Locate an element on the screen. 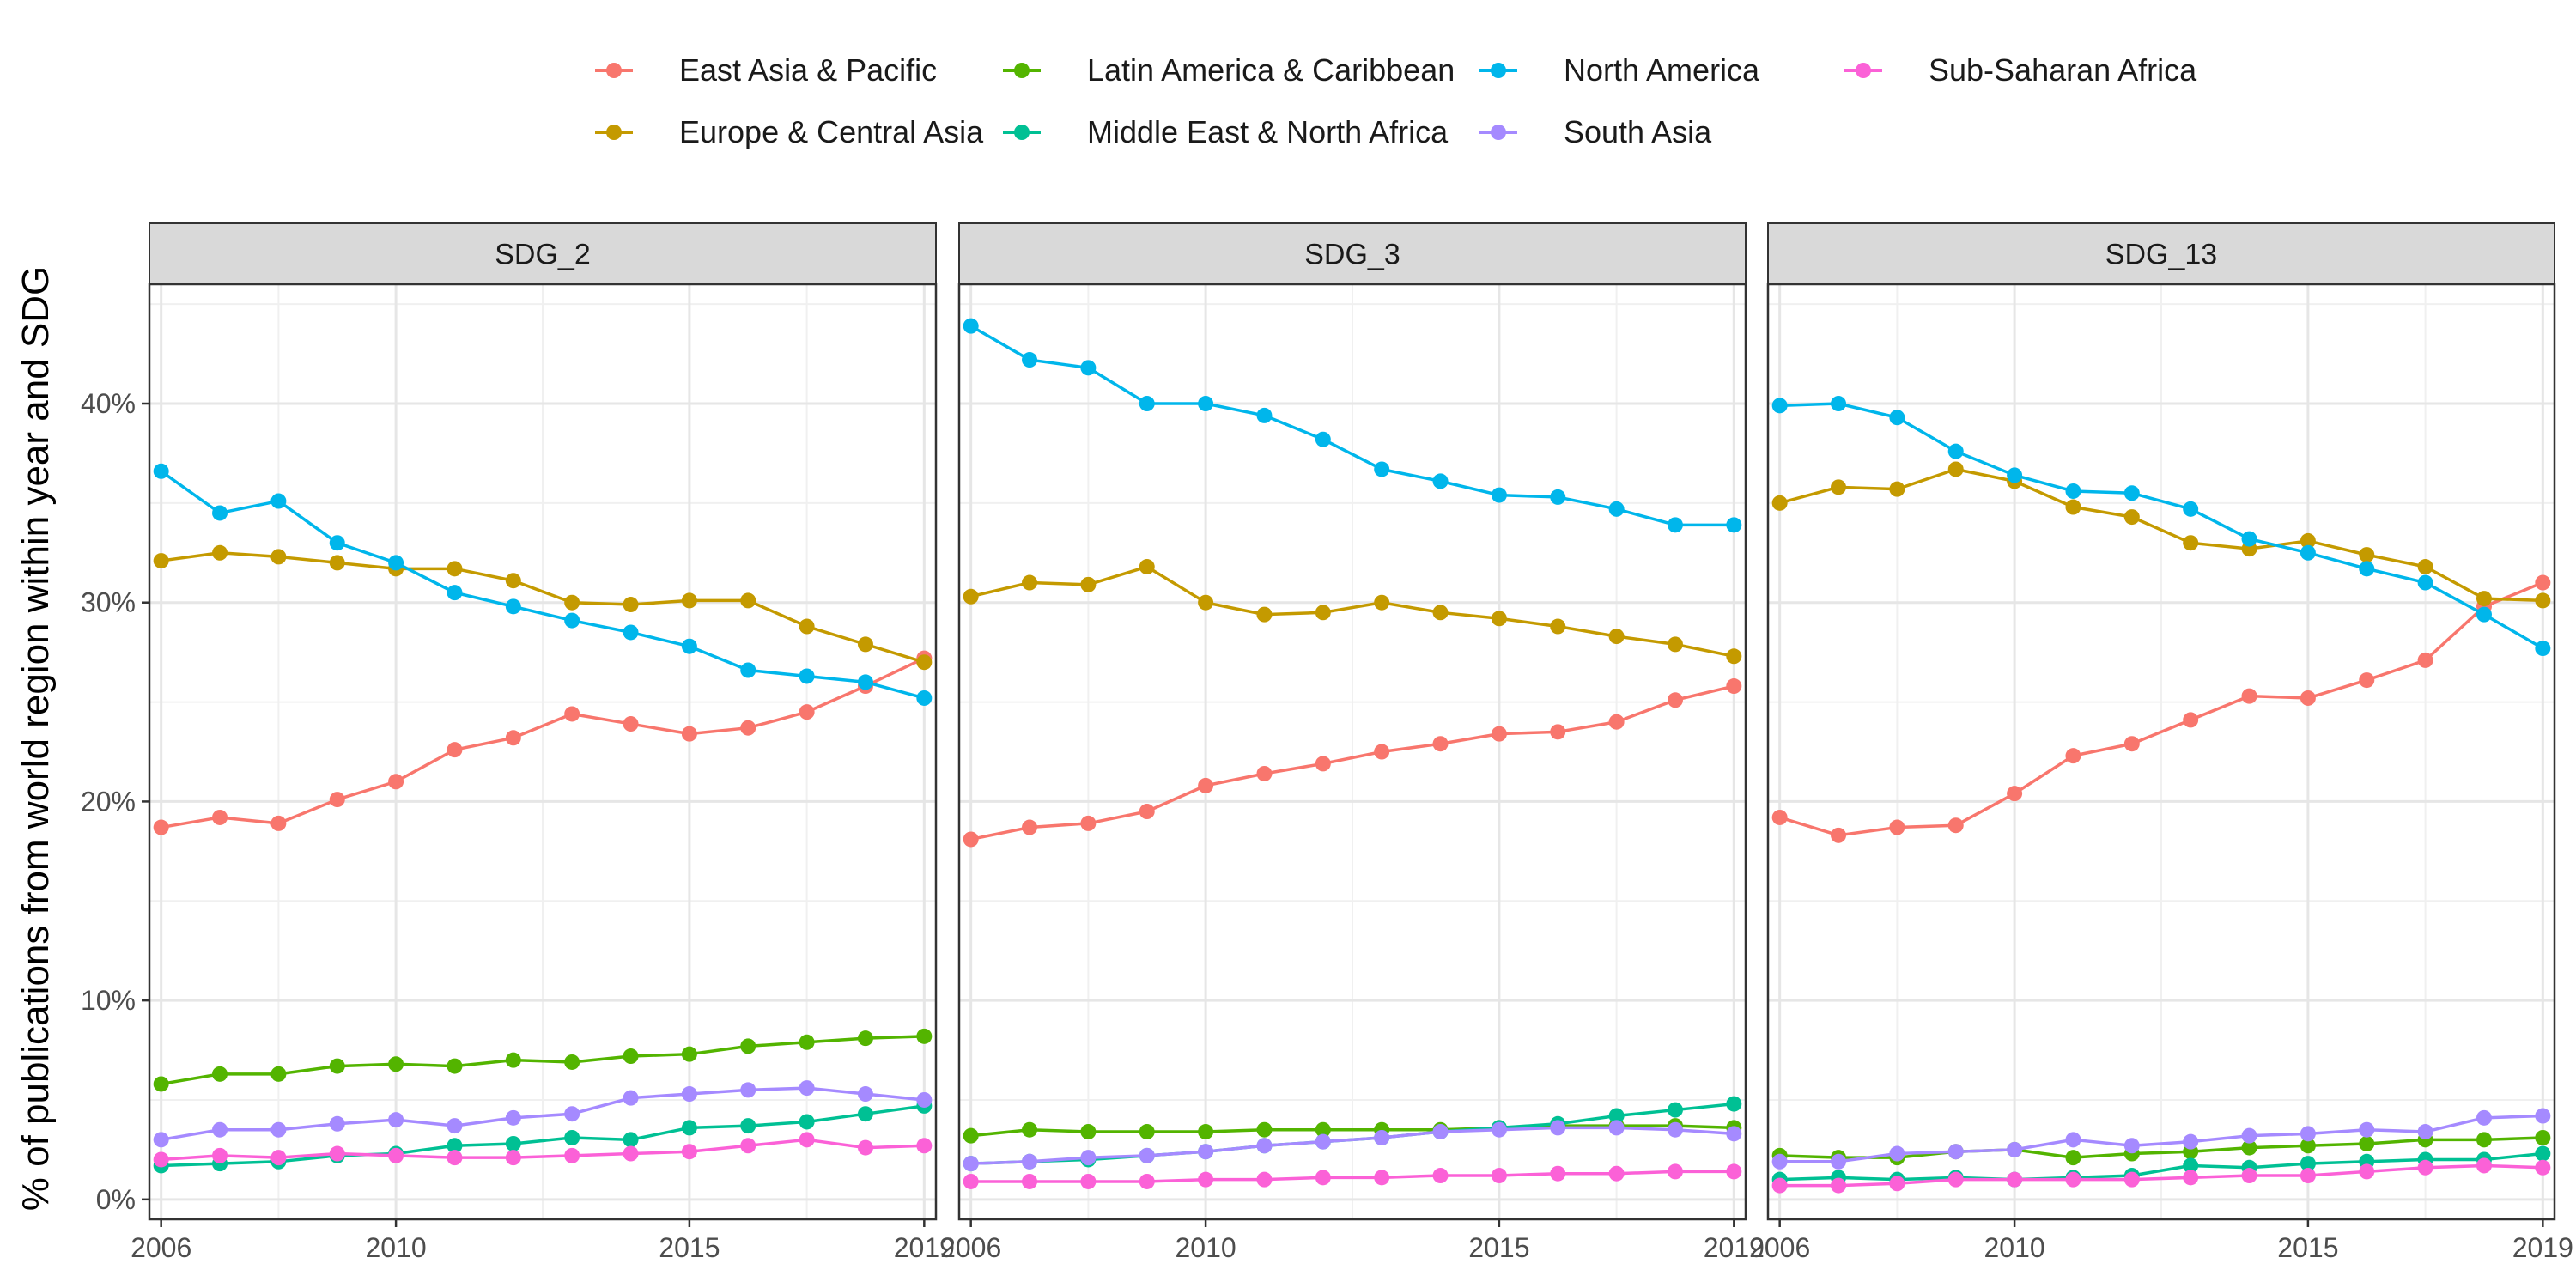 Image resolution: width=2576 pixels, height=1288 pixels. x-tick-label: 2019 is located at coordinates (2543, 1247).